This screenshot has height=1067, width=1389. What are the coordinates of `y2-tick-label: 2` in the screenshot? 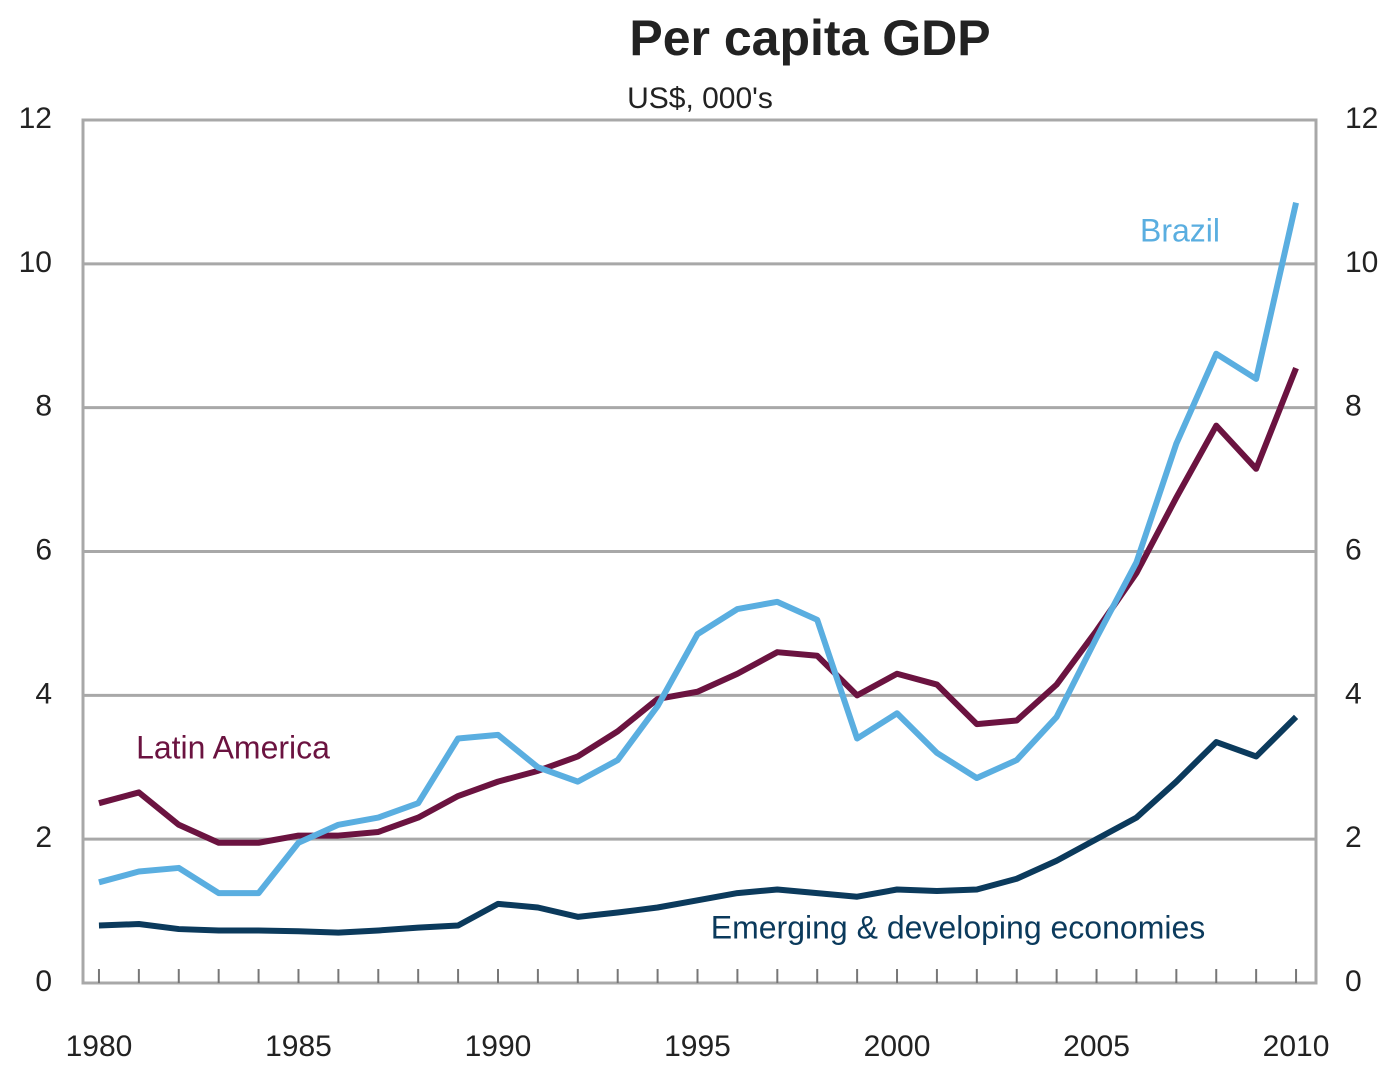 It's located at (1353, 837).